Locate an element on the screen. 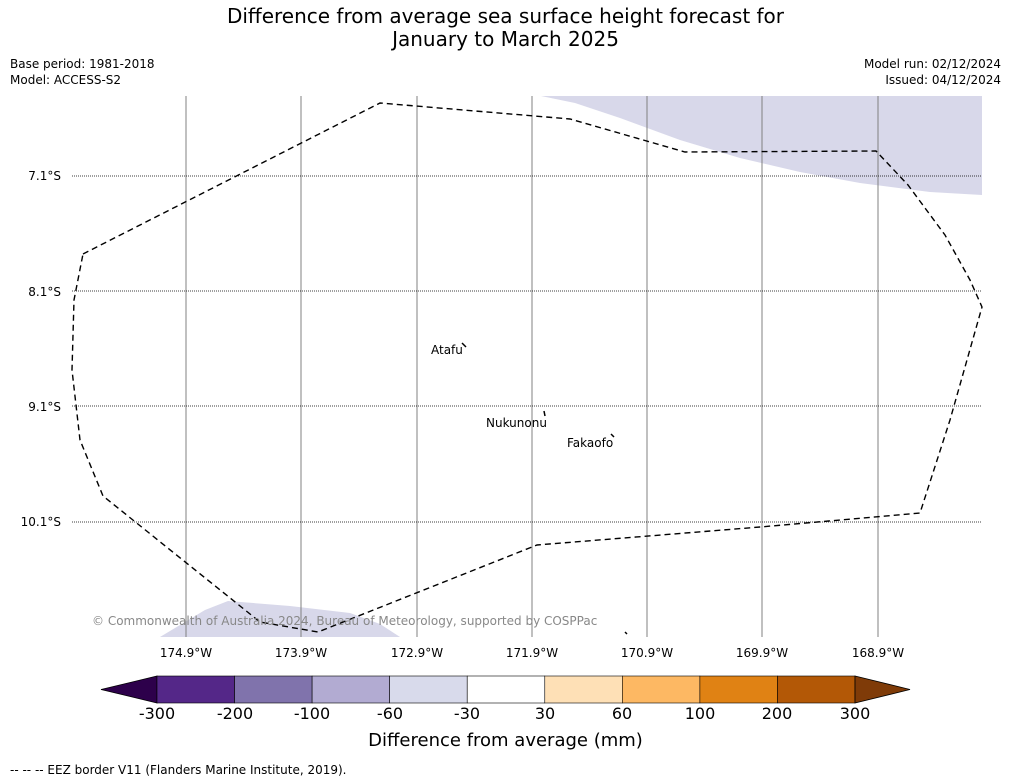  meta-left: Base period: 1981-2018 Model: ACCESS-S2 is located at coordinates (82, 72).